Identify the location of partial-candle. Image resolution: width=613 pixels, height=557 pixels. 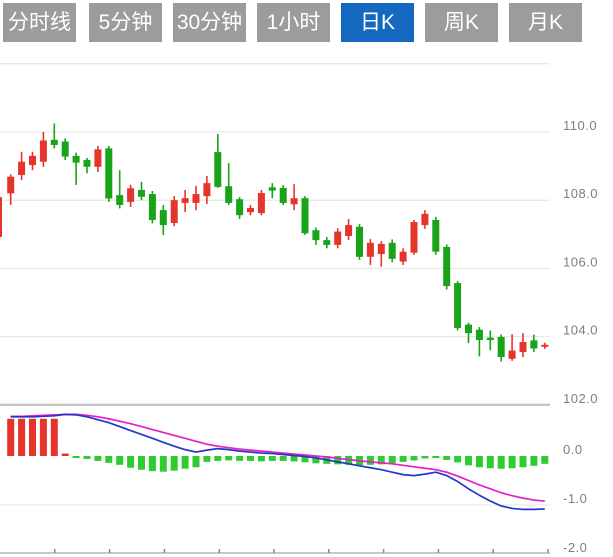
(1, 217).